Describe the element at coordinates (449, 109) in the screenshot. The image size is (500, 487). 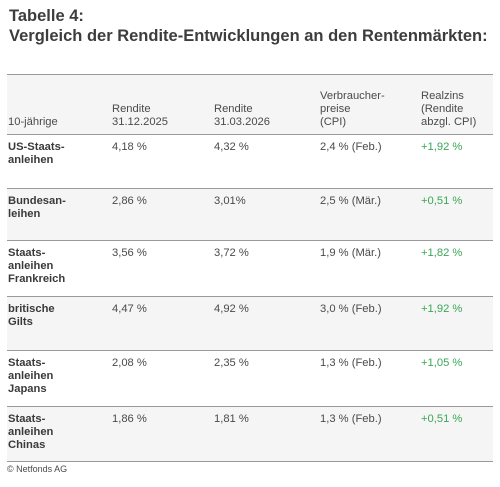
I see `header-cell: Realzins (Rendite abzgl. CPI)` at that location.